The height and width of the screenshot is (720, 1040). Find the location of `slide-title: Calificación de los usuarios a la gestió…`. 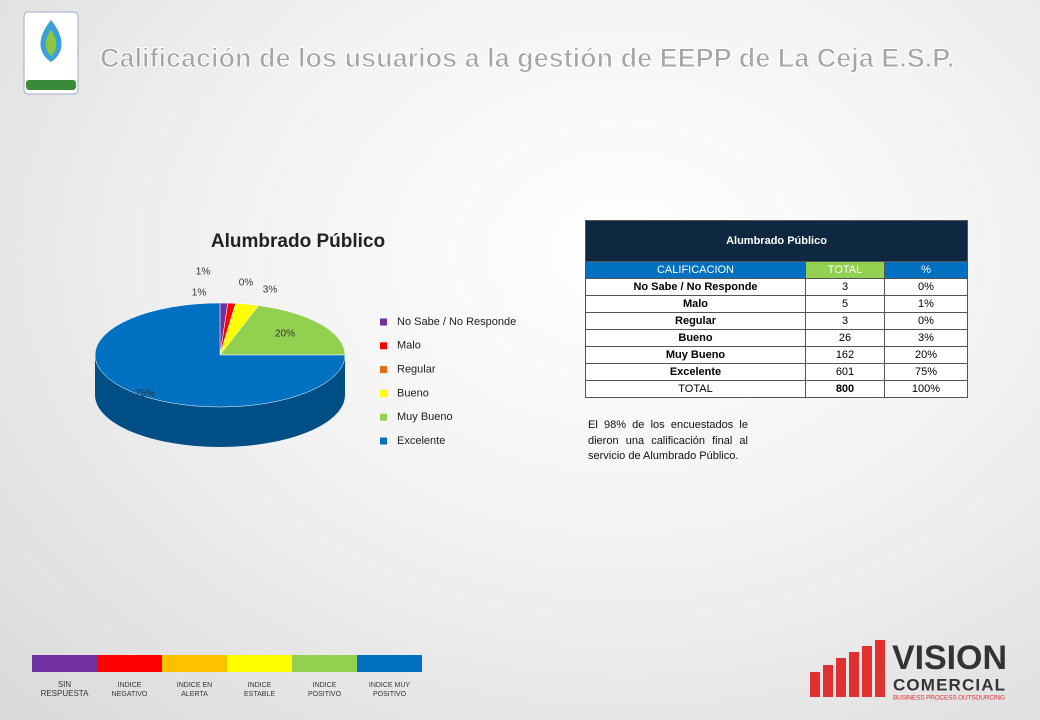

slide-title: Calificación de los usuarios a la gestió… is located at coordinates (527, 58).